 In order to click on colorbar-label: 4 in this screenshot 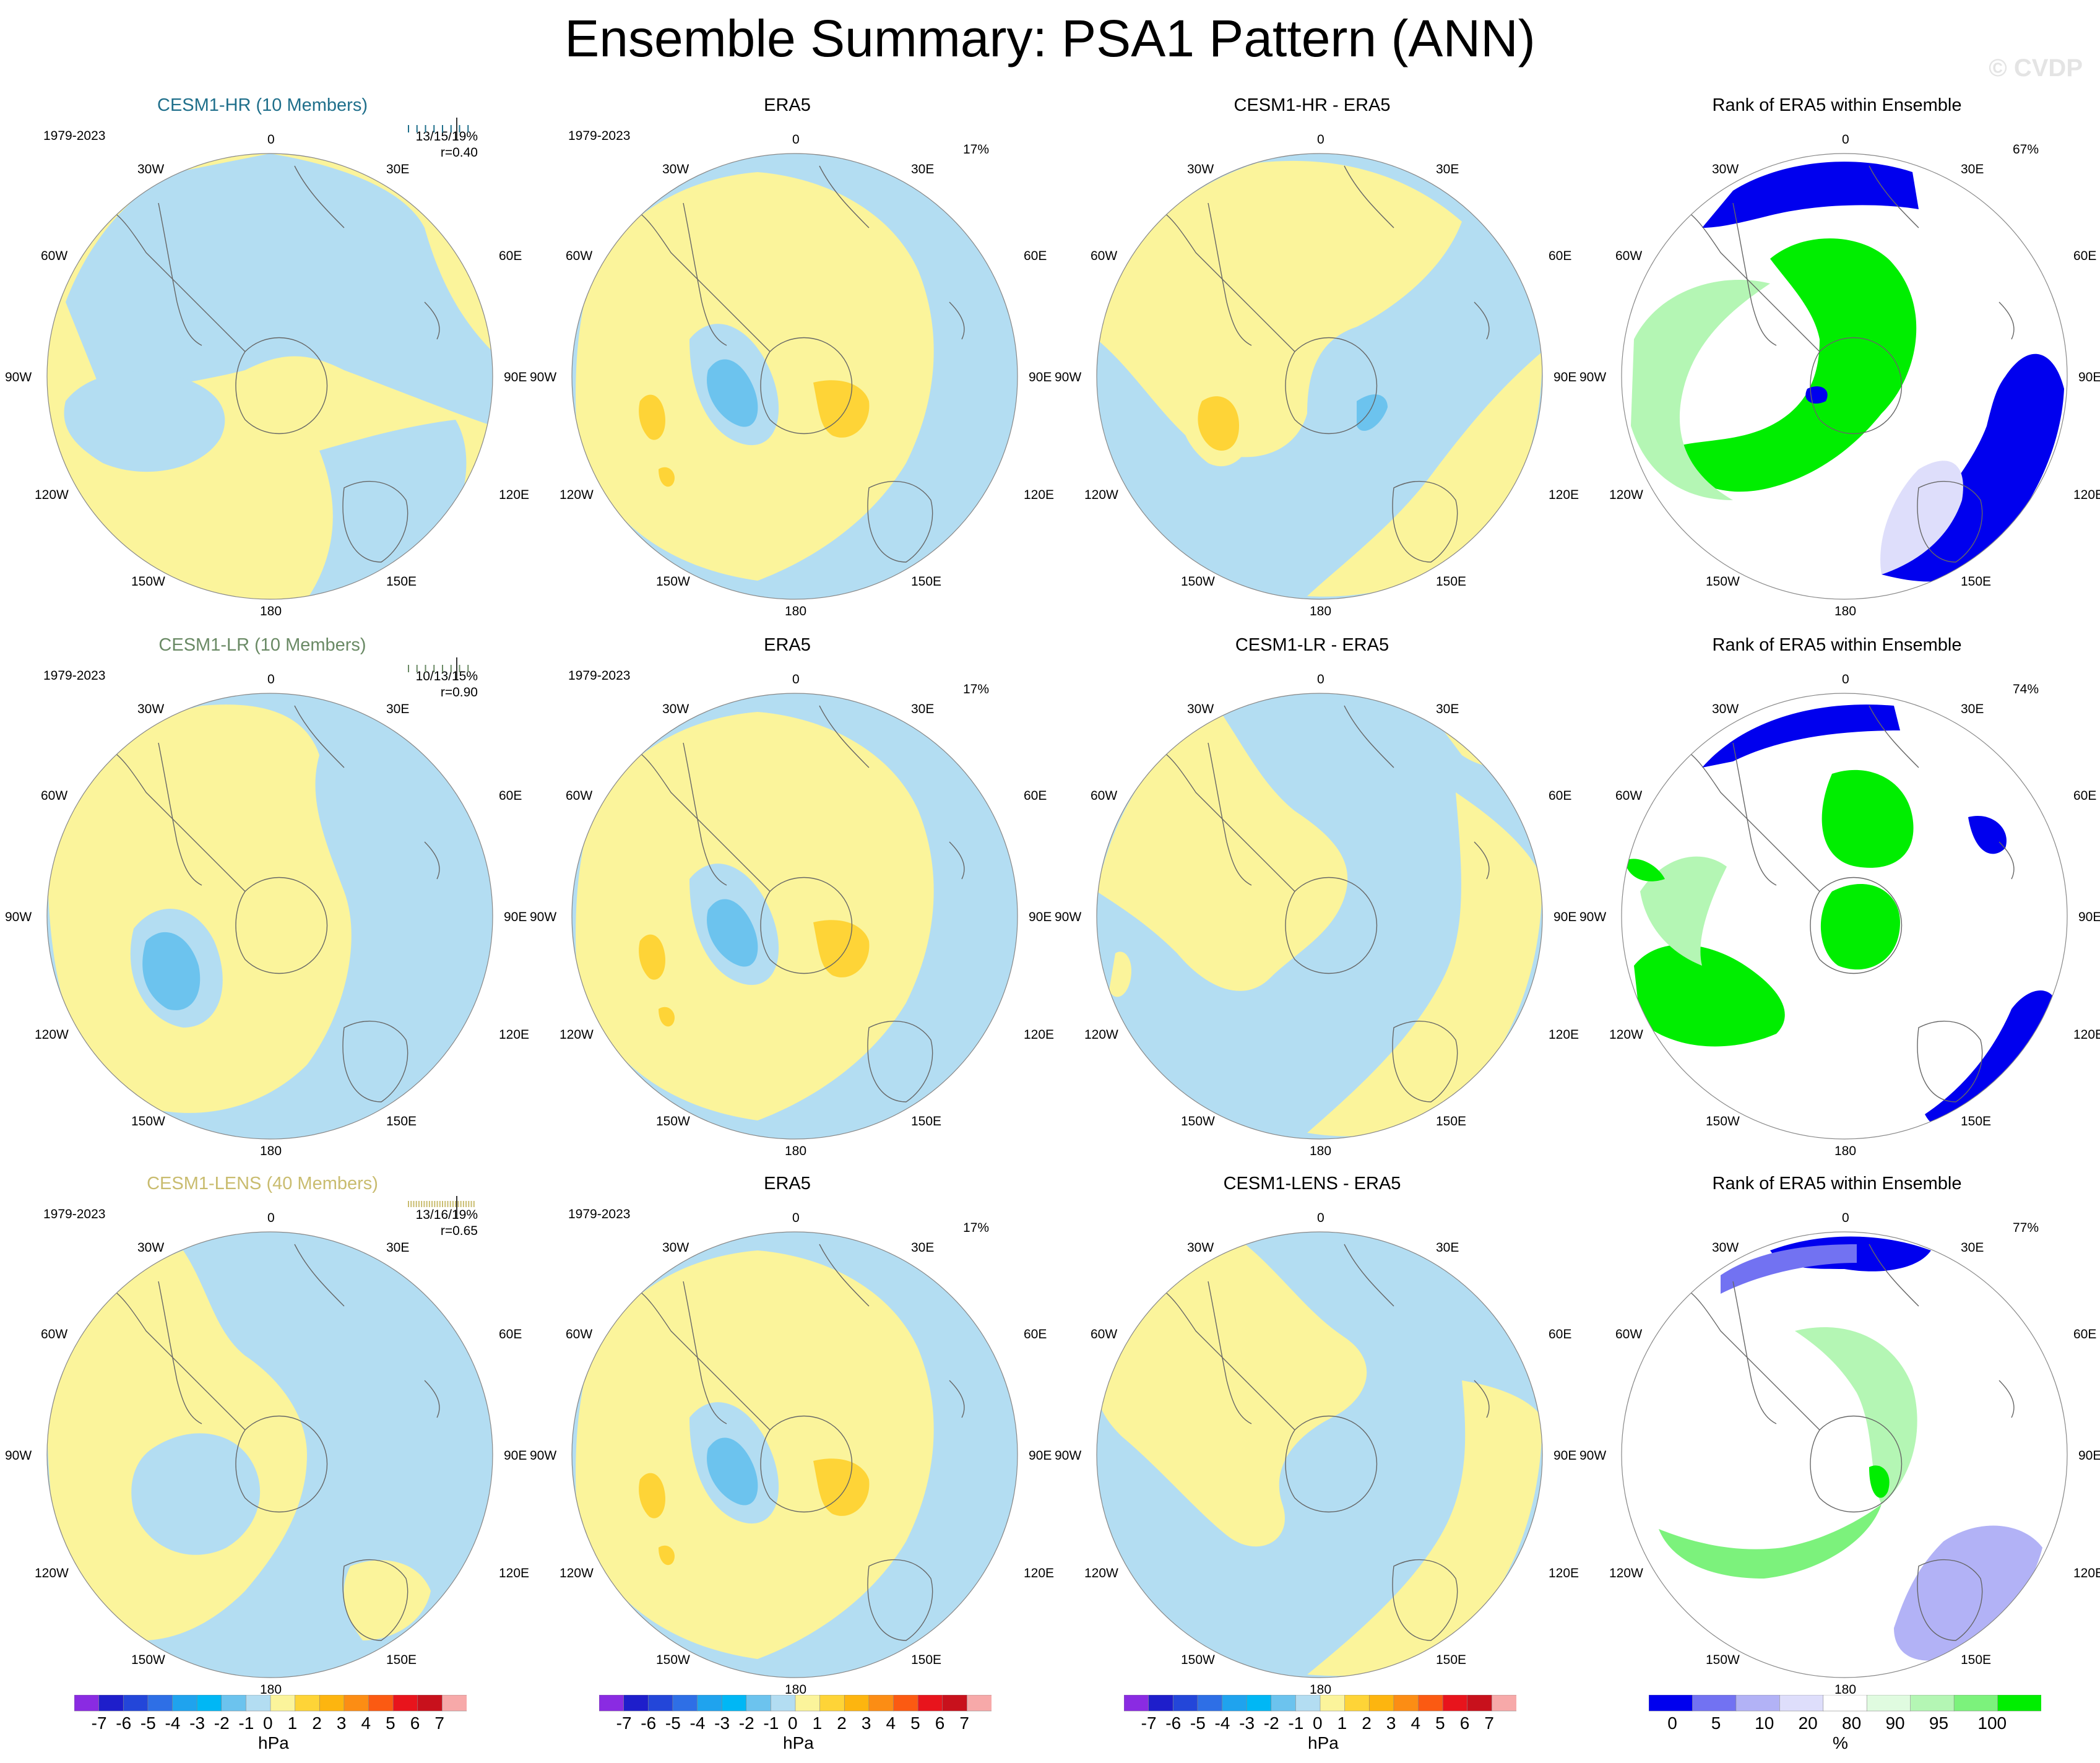, I will do `click(1416, 1723)`.